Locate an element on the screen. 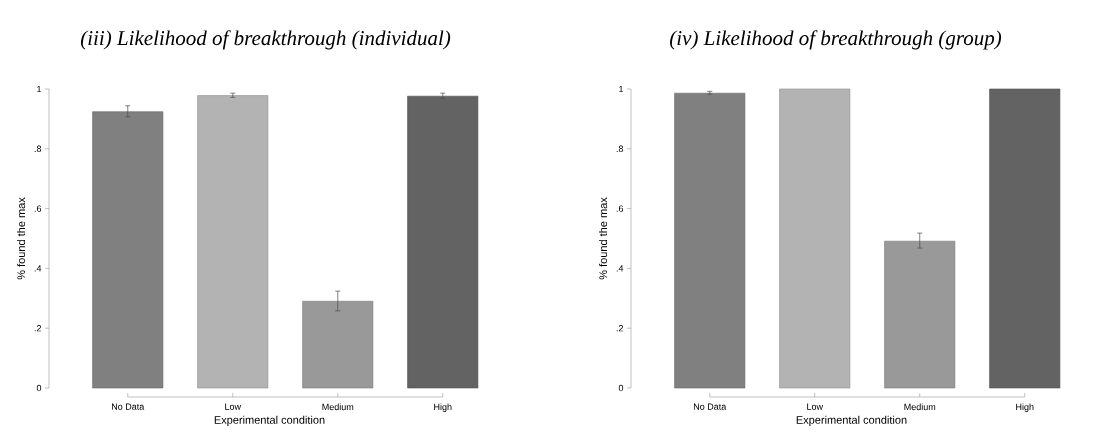  chart-title: (iv) Likelihood of breakthrough (group) is located at coordinates (836, 40).